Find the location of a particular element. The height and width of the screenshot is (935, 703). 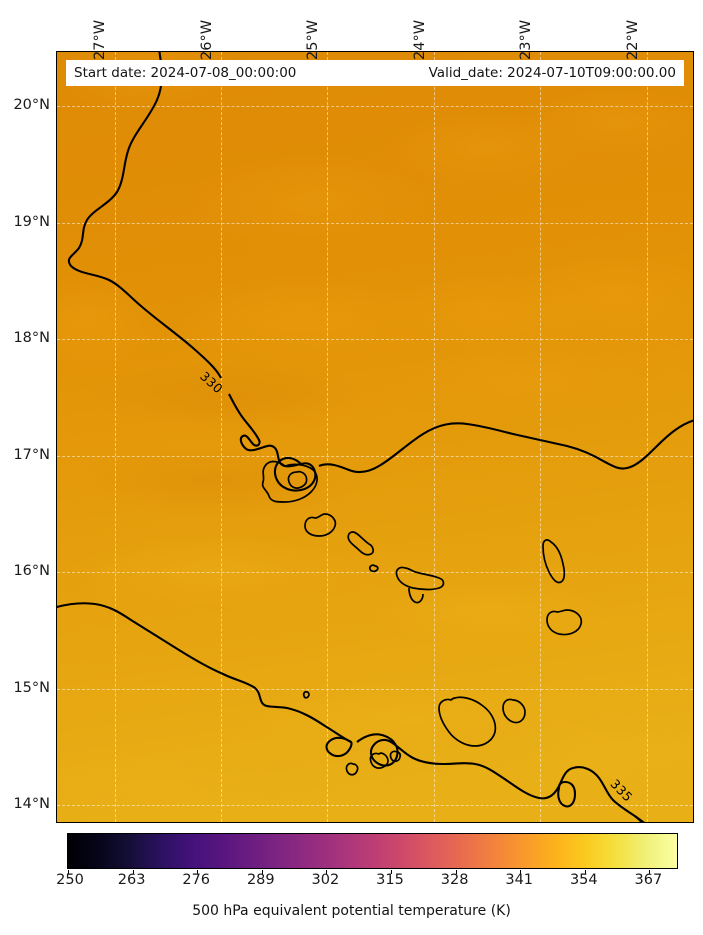

coastline-sao-vicente is located at coordinates (297, 479).